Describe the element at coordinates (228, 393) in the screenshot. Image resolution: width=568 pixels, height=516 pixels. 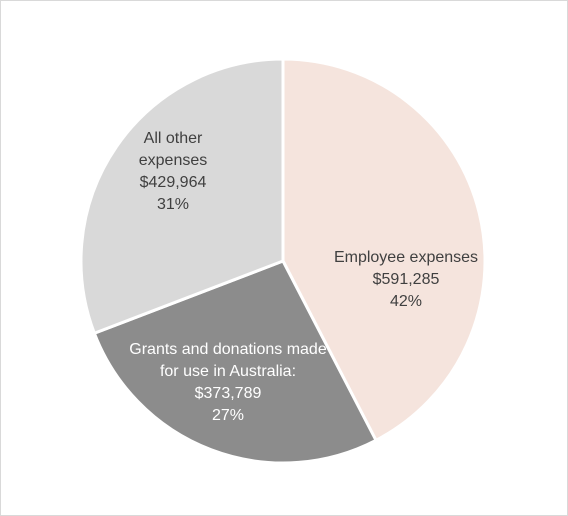
I see `slice-2-label-line-3: $373,789` at that location.